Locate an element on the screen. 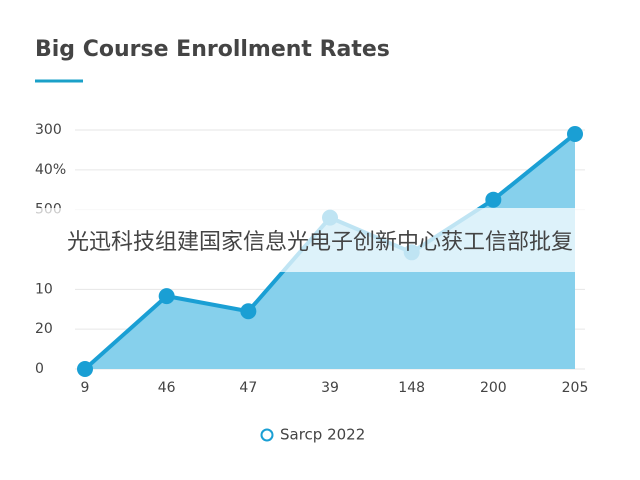 This screenshot has width=640, height=480. x-tick-label: 200 is located at coordinates (493, 388).